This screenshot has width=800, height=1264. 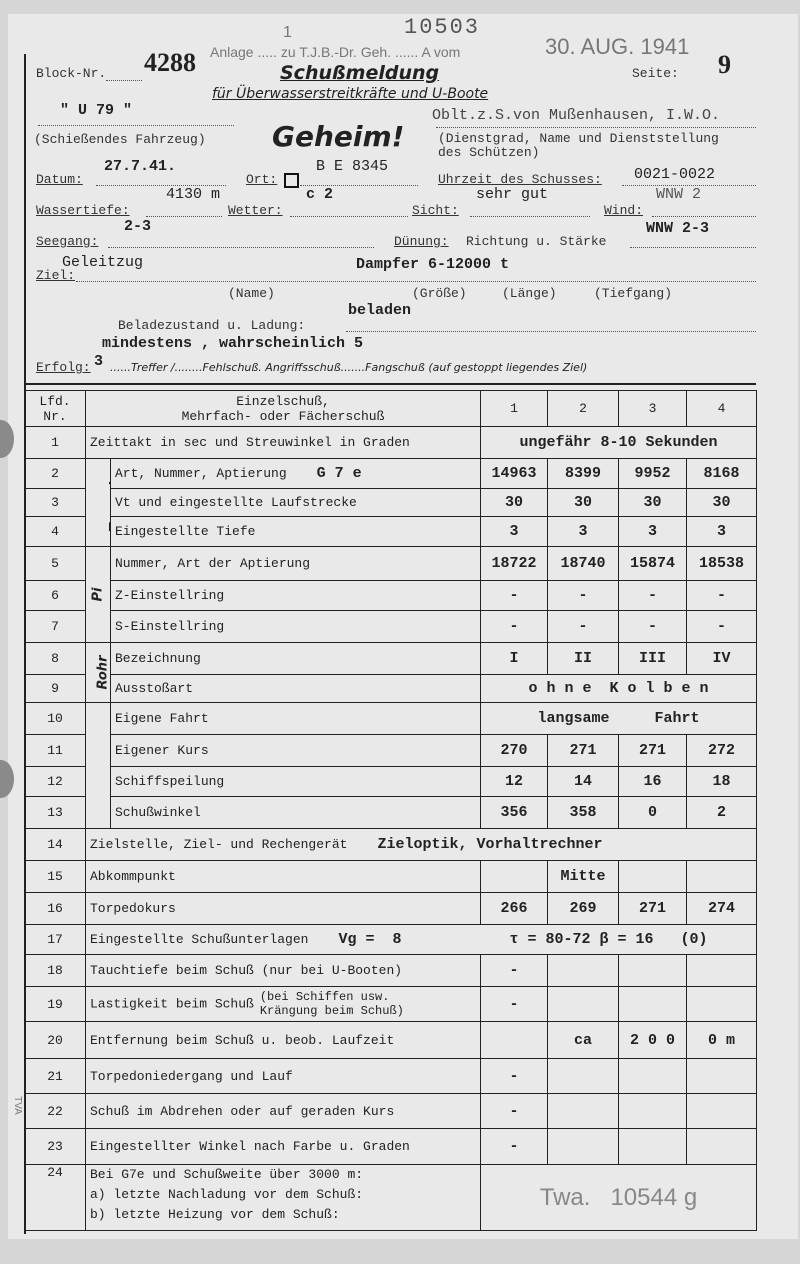 What do you see at coordinates (331, 1004) in the screenshot?
I see `row-note: (bei Schiffen usw. Krängung beim Schuß)` at bounding box center [331, 1004].